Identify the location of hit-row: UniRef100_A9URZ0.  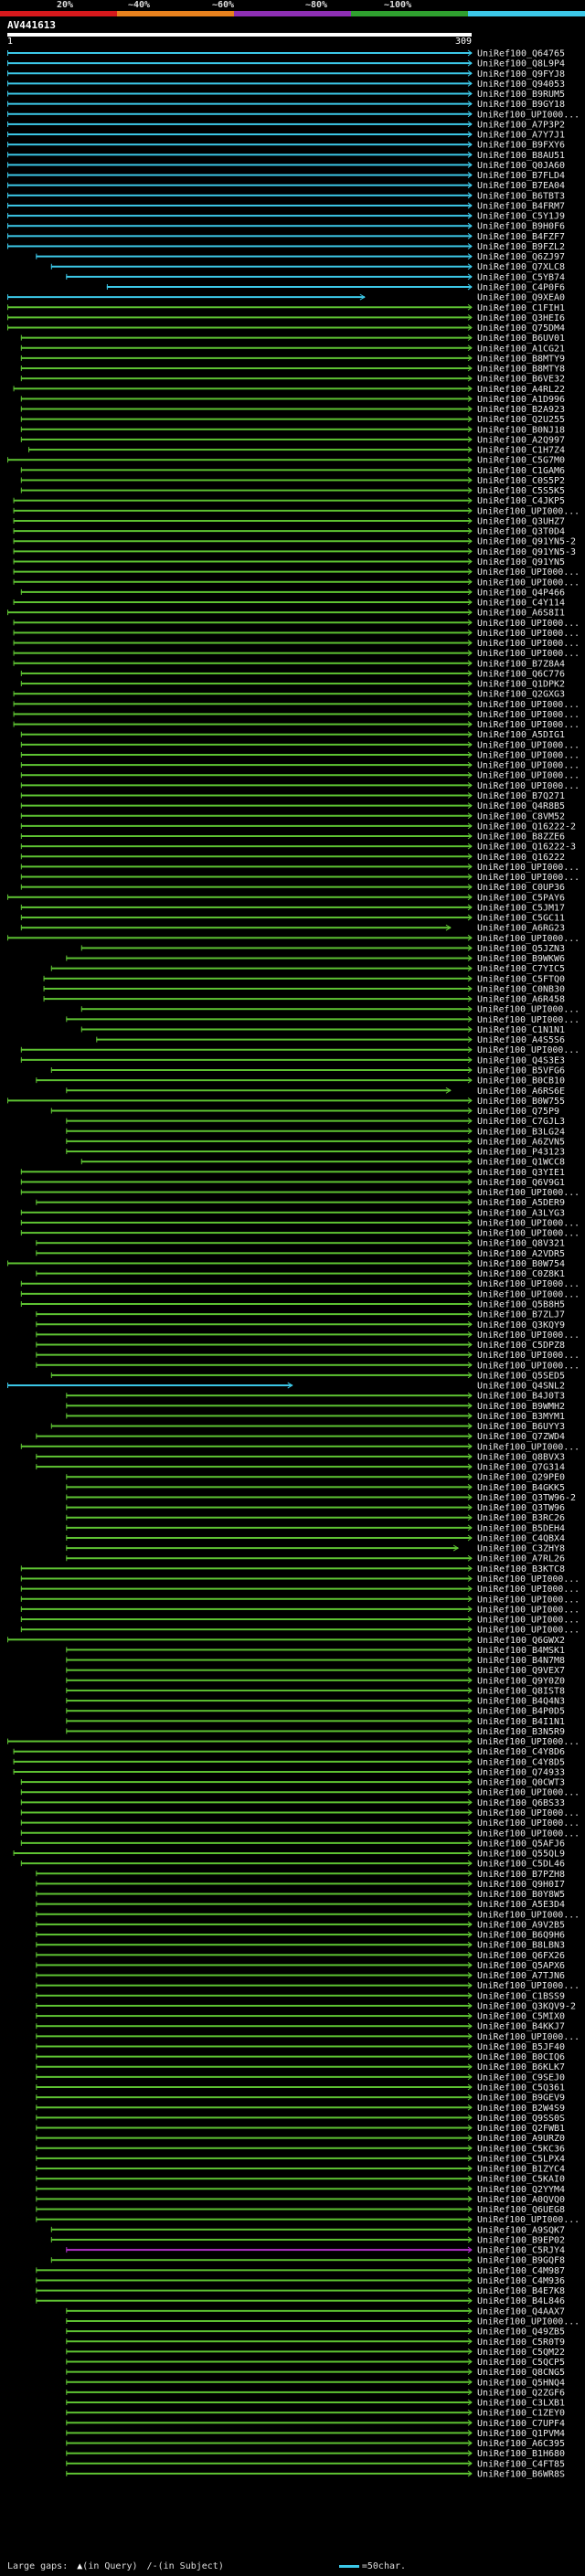
(300, 2139).